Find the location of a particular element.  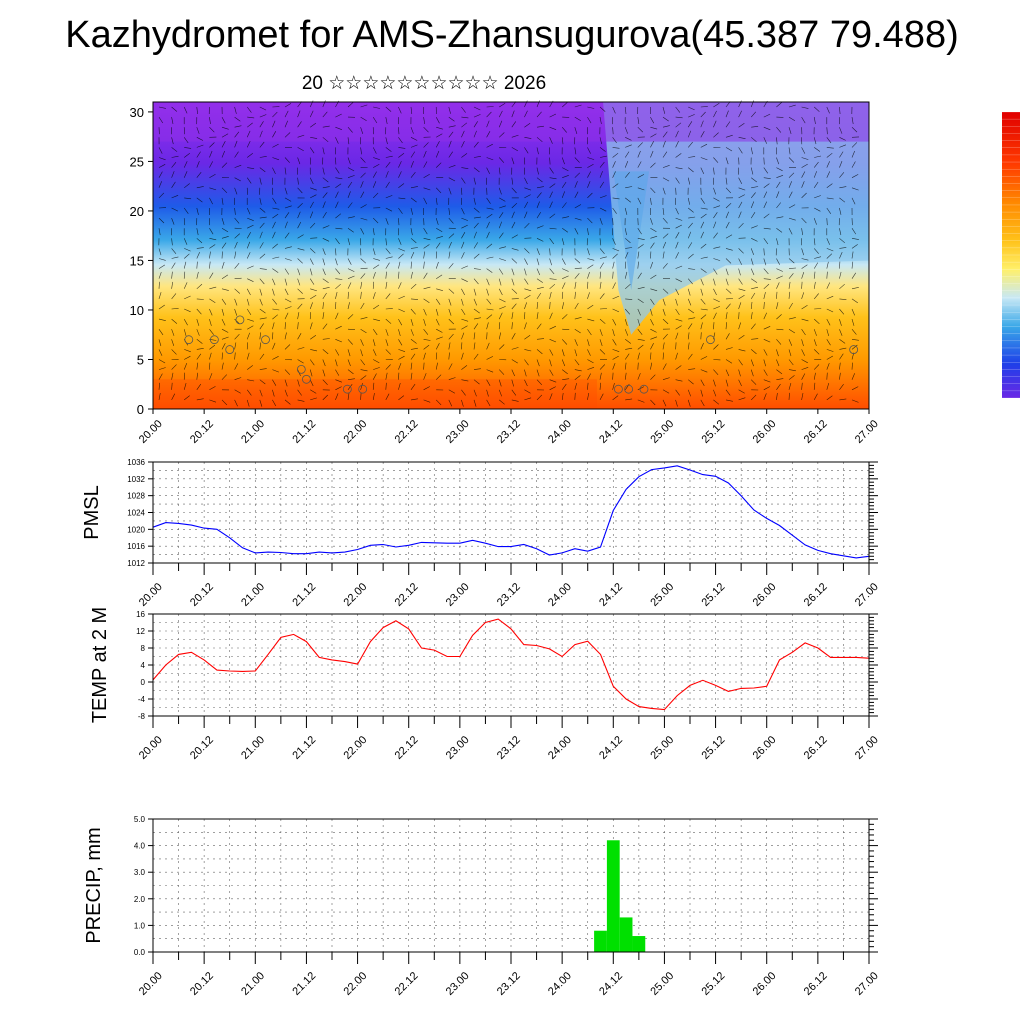

y-tick-label: 20 is located at coordinates (137, 211).